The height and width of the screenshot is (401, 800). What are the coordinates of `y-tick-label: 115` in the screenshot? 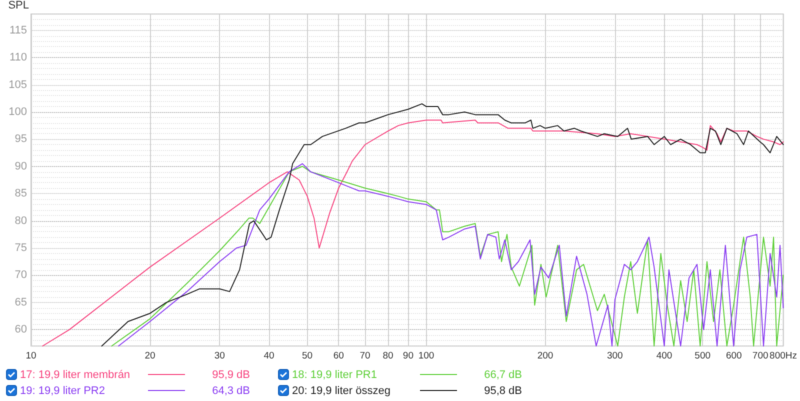 It's located at (18, 30).